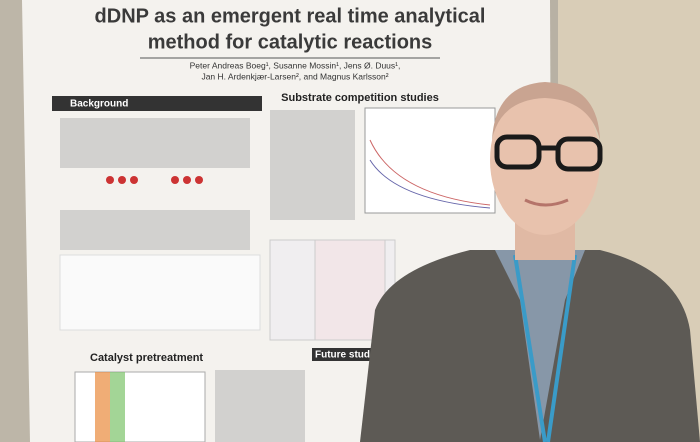  Describe the element at coordinates (548, 153) in the screenshot. I see `glasses` at that location.